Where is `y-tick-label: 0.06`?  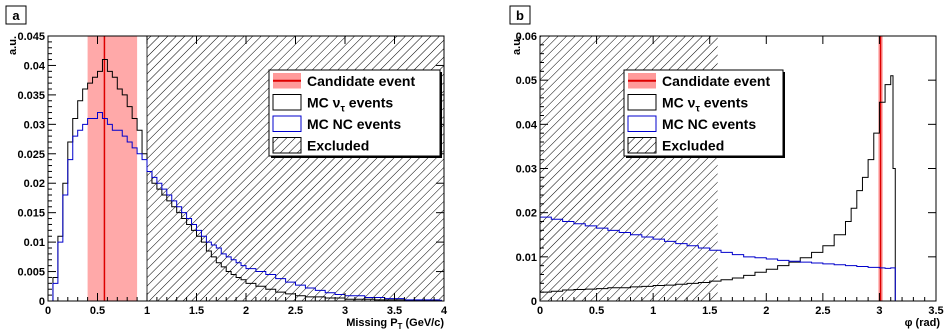 y-tick-label: 0.06 is located at coordinates (526, 37).